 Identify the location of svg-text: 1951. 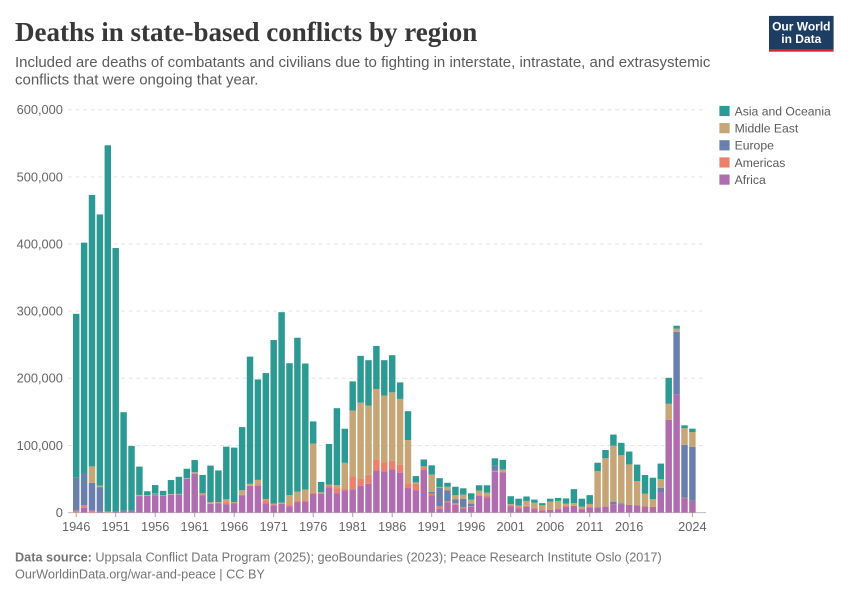
(115, 526).